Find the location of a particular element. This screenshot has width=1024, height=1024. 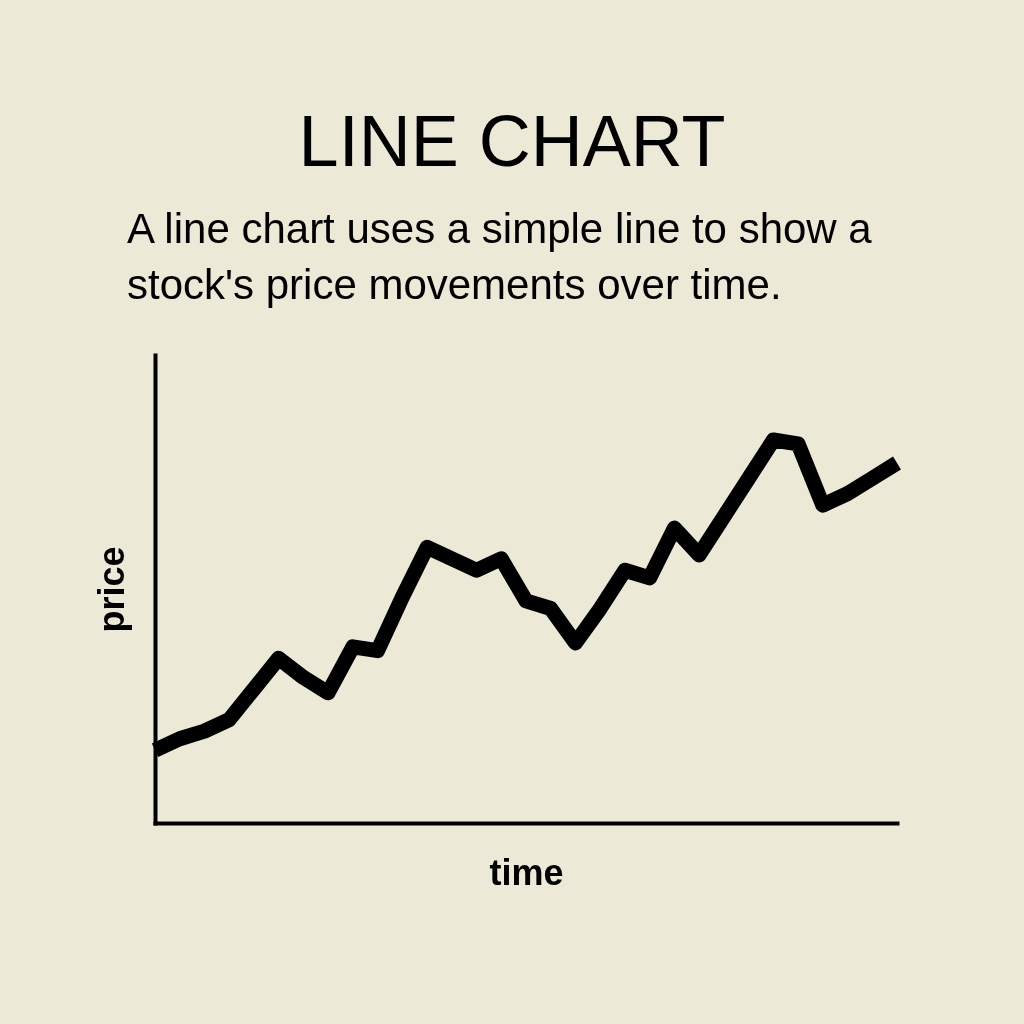

y-axis-title: price is located at coordinates (111, 589).